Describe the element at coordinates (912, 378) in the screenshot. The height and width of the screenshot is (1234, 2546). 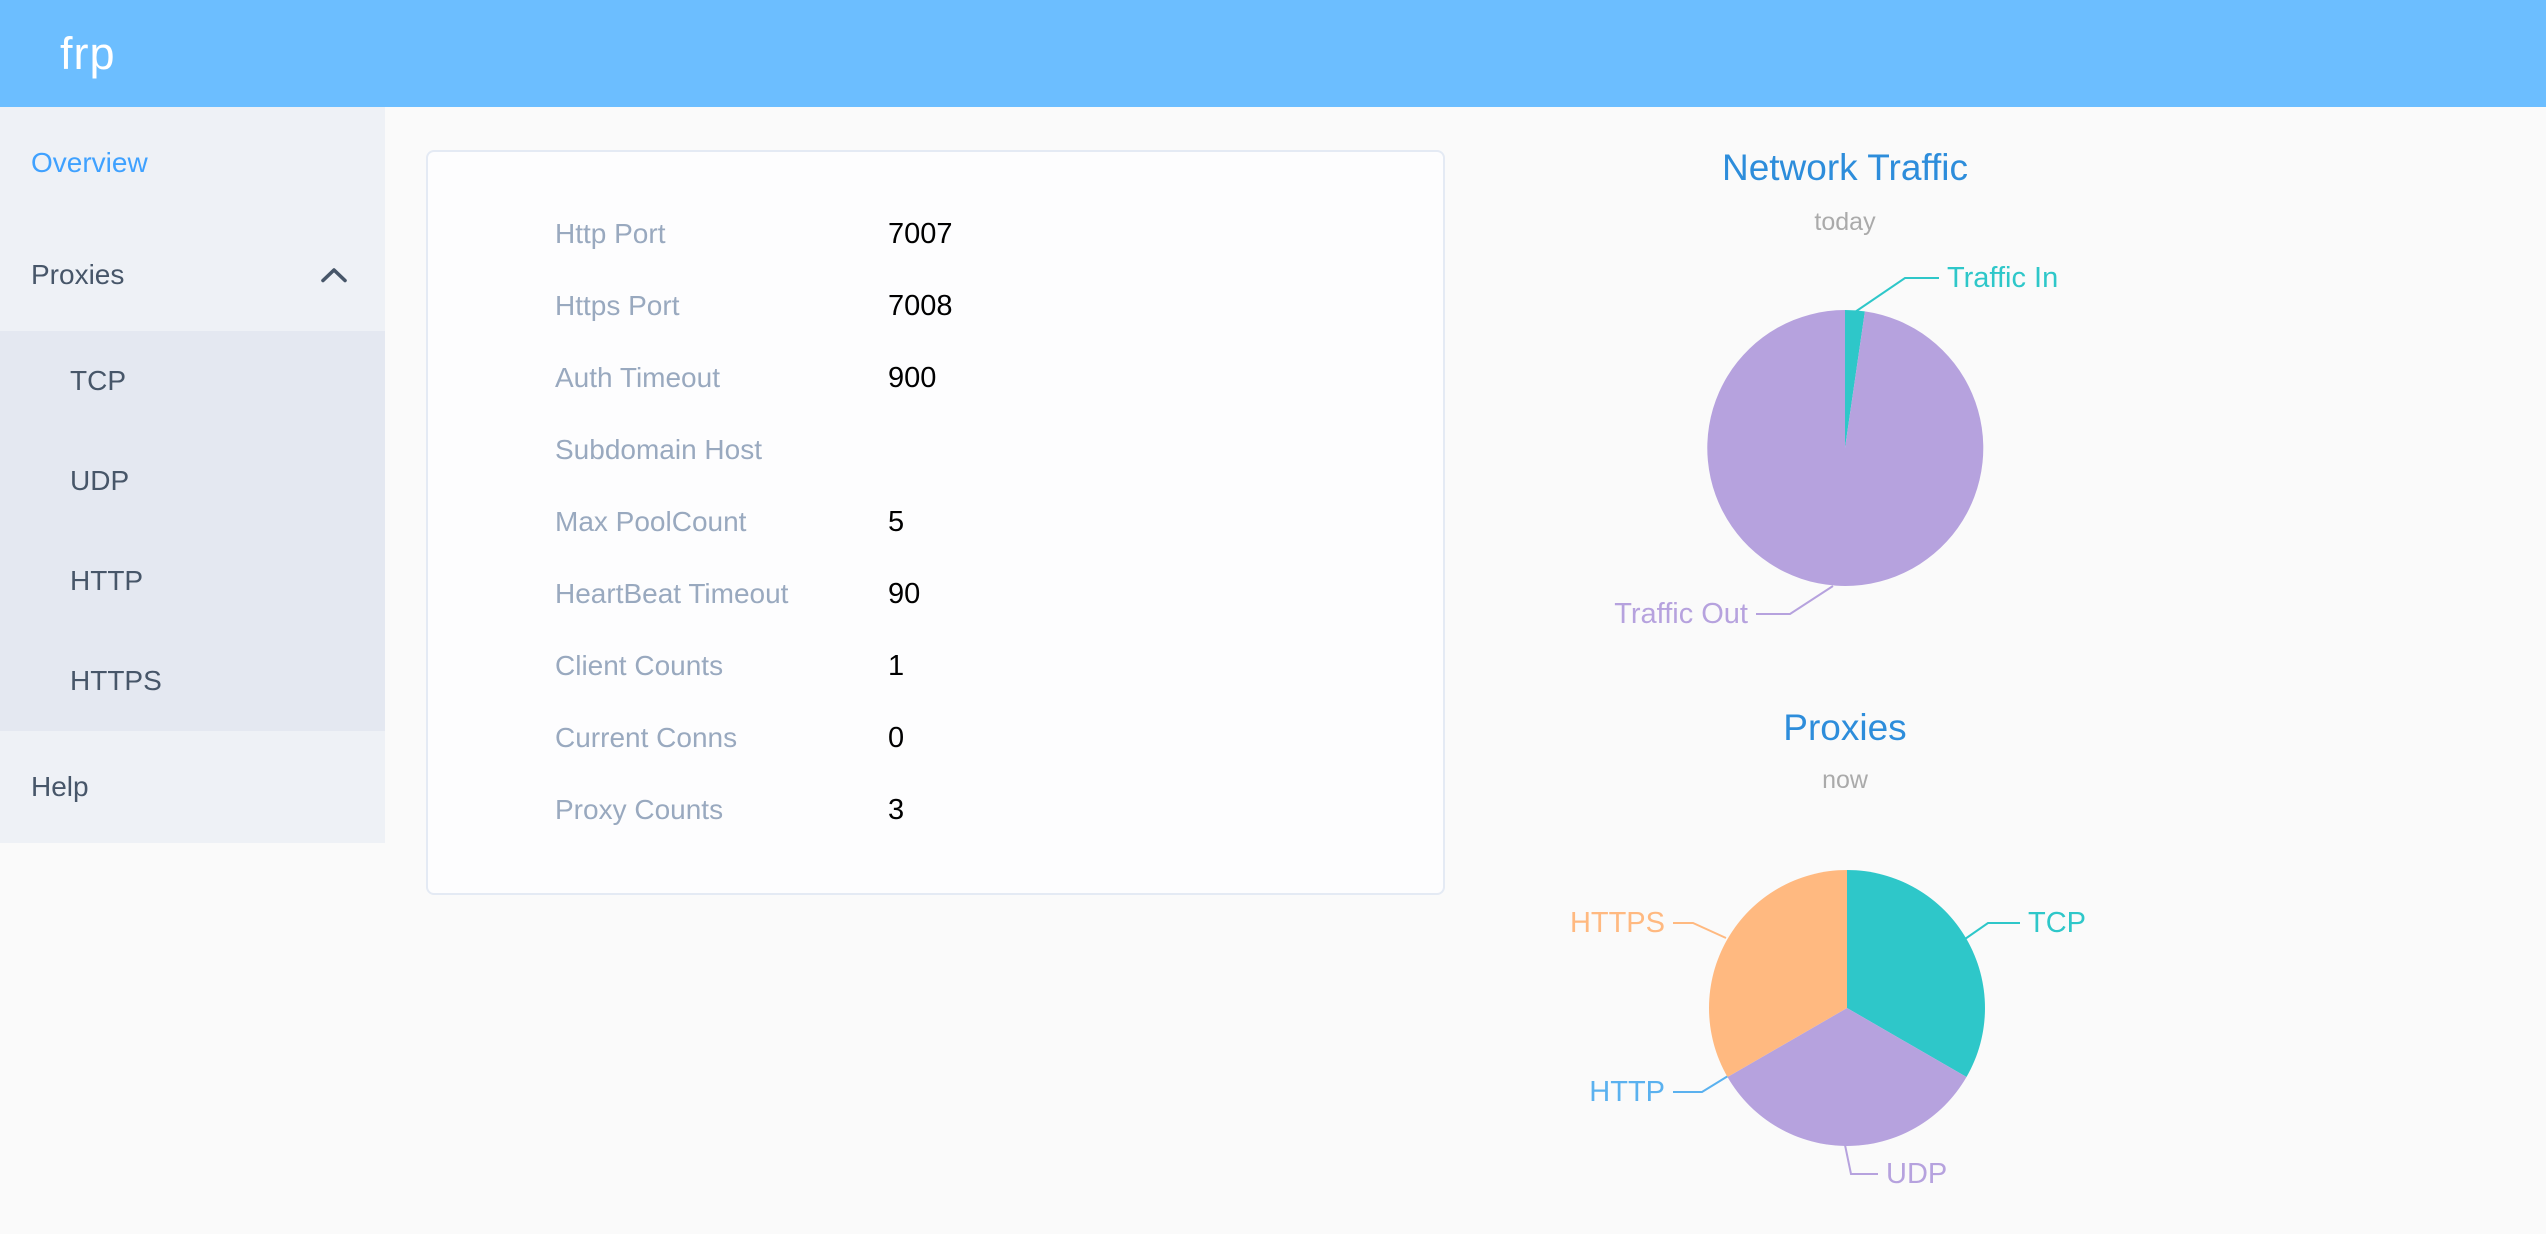
I see `config-value: 900` at that location.